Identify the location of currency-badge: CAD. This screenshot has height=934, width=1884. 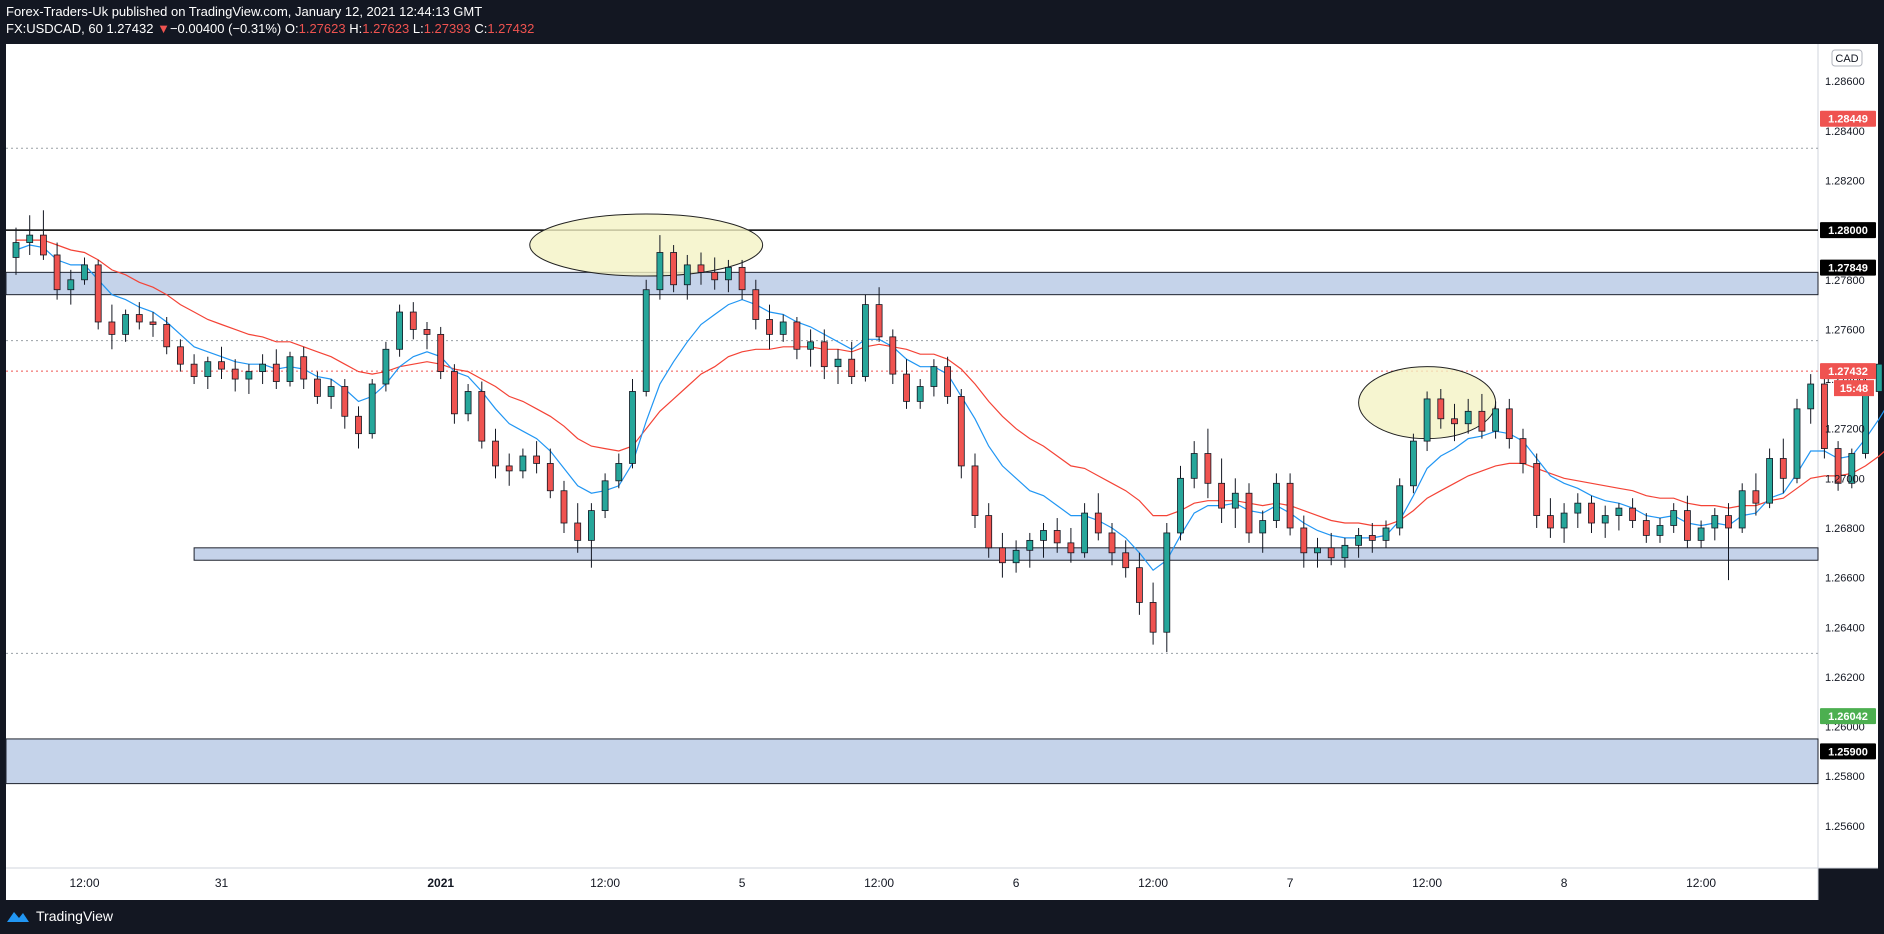
(1847, 58).